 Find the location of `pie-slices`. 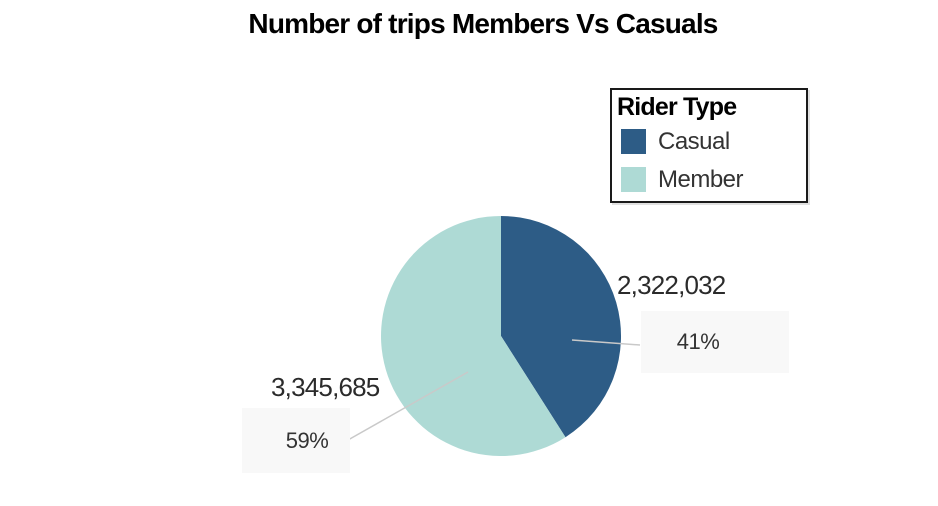

pie-slices is located at coordinates (501, 335).